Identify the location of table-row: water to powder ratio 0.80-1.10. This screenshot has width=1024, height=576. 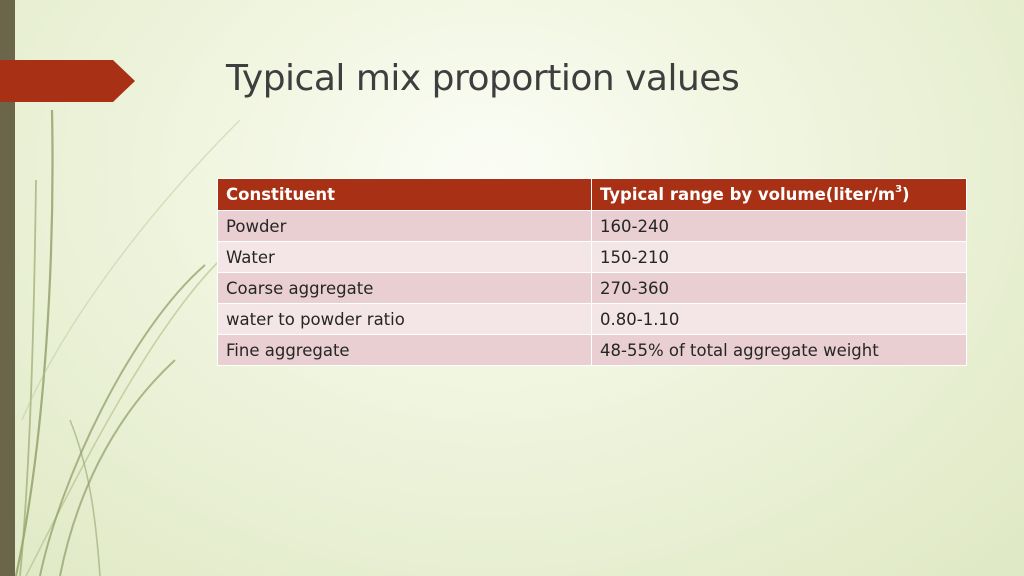
(592, 319).